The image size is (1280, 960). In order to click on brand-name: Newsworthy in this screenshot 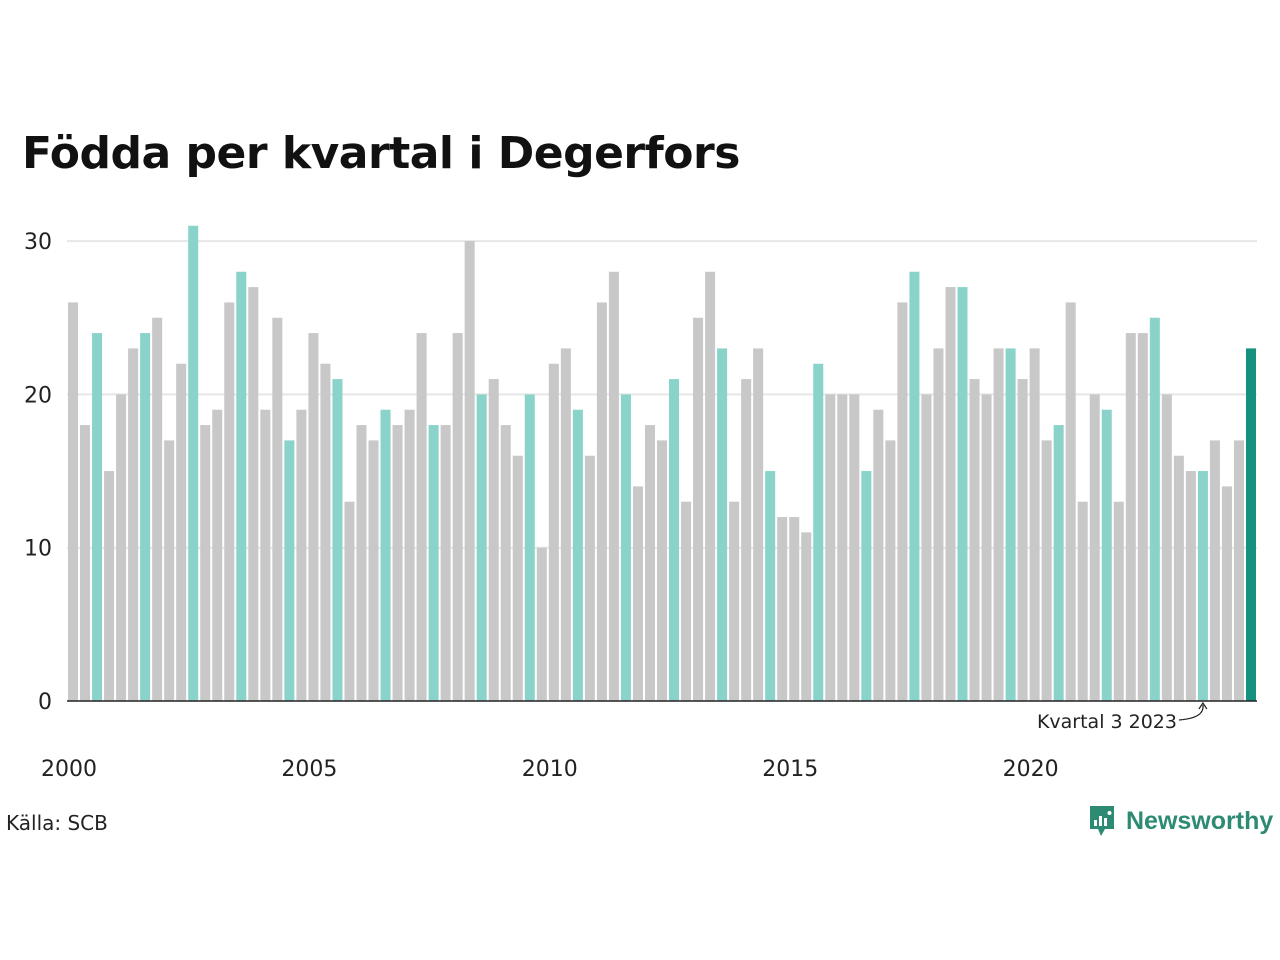, I will do `click(1200, 820)`.